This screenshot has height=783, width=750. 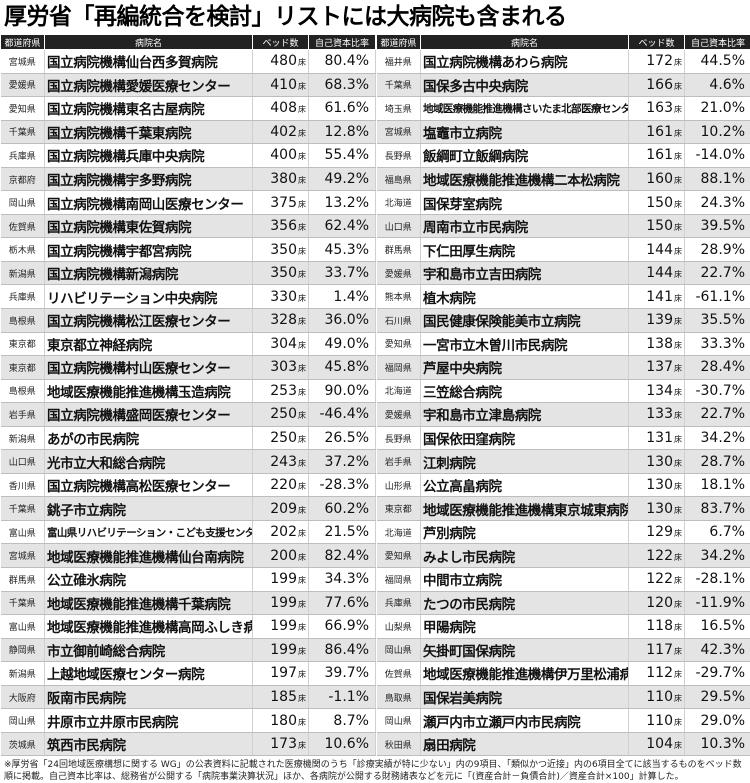 What do you see at coordinates (281, 485) in the screenshot?
I see `beds-cell: 220床` at bounding box center [281, 485].